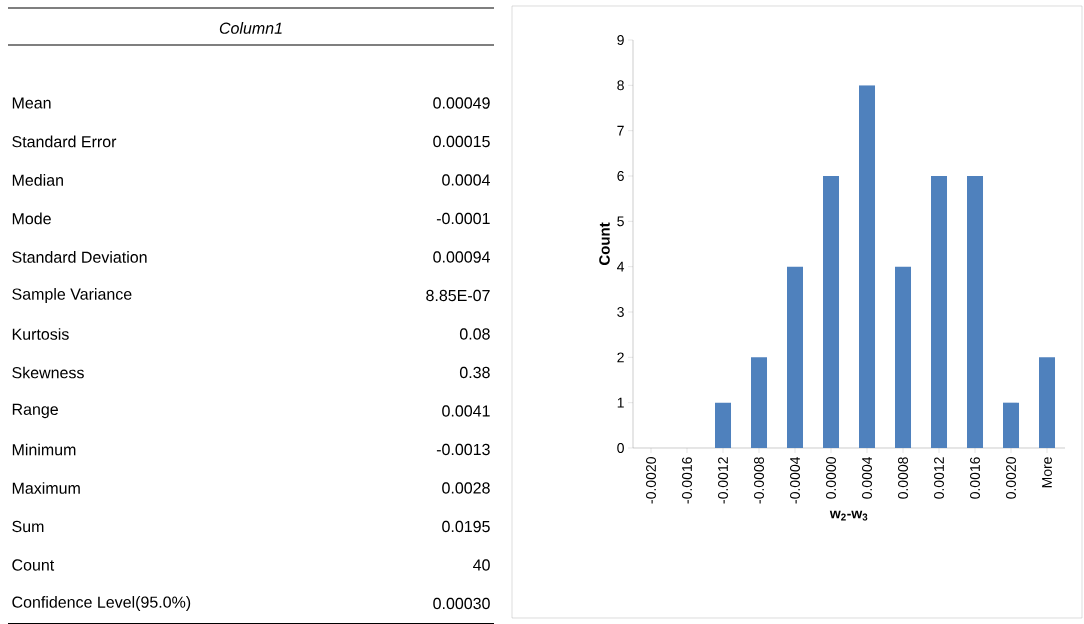 The width and height of the screenshot is (1084, 624). Describe the element at coordinates (48, 372) in the screenshot. I see `category-label: Skewness` at that location.